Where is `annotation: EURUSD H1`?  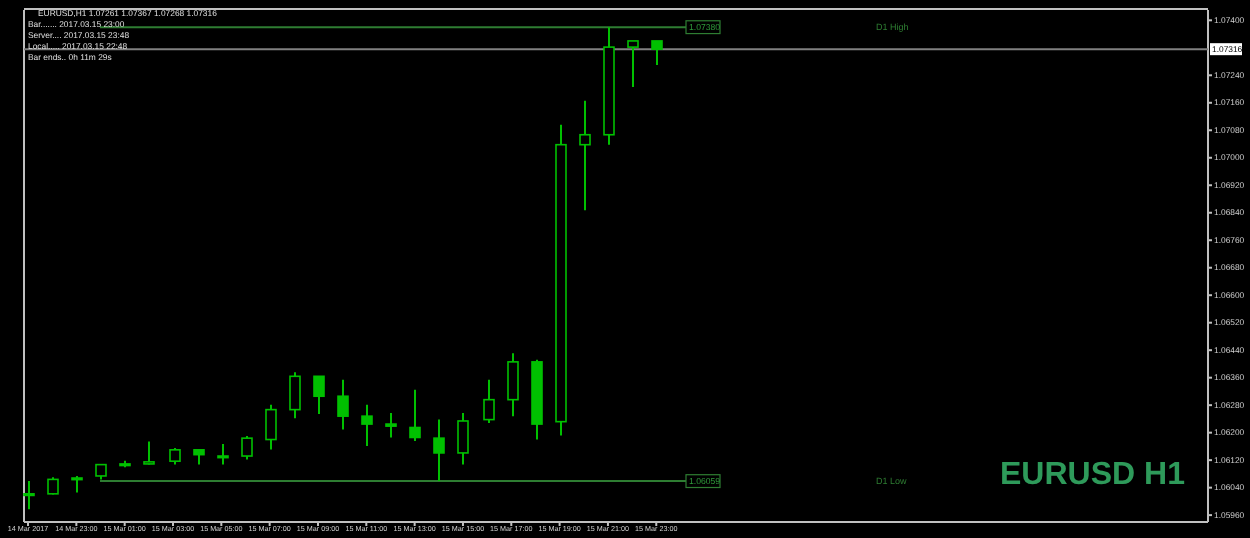
annotation: EURUSD H1 is located at coordinates (1093, 475).